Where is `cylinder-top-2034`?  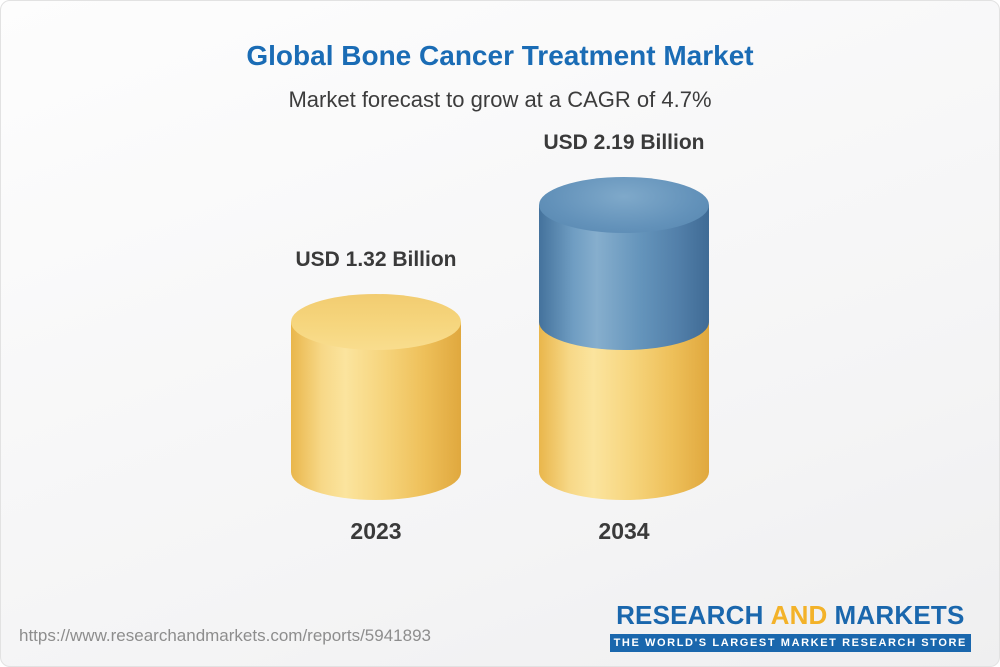 cylinder-top-2034 is located at coordinates (624, 204).